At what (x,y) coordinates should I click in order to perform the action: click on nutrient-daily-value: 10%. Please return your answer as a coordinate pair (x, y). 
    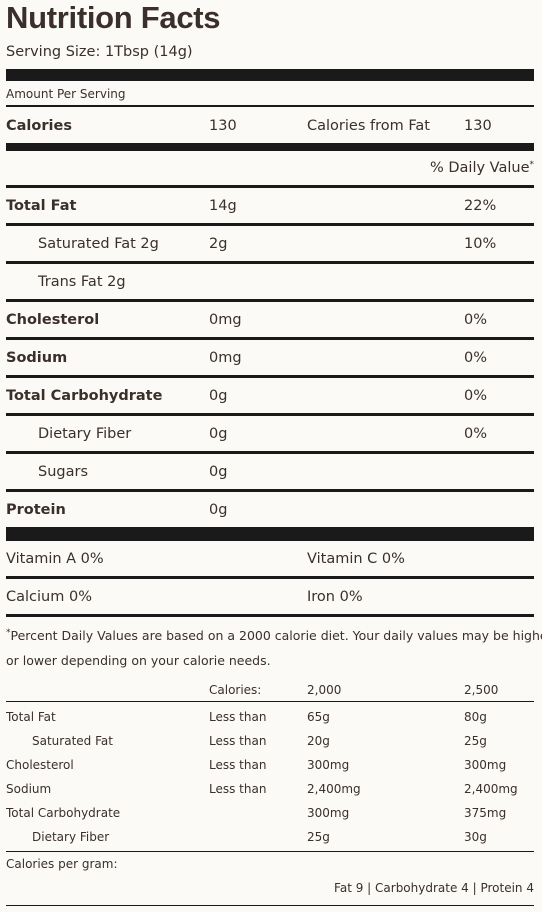
    Looking at the image, I should click on (480, 244).